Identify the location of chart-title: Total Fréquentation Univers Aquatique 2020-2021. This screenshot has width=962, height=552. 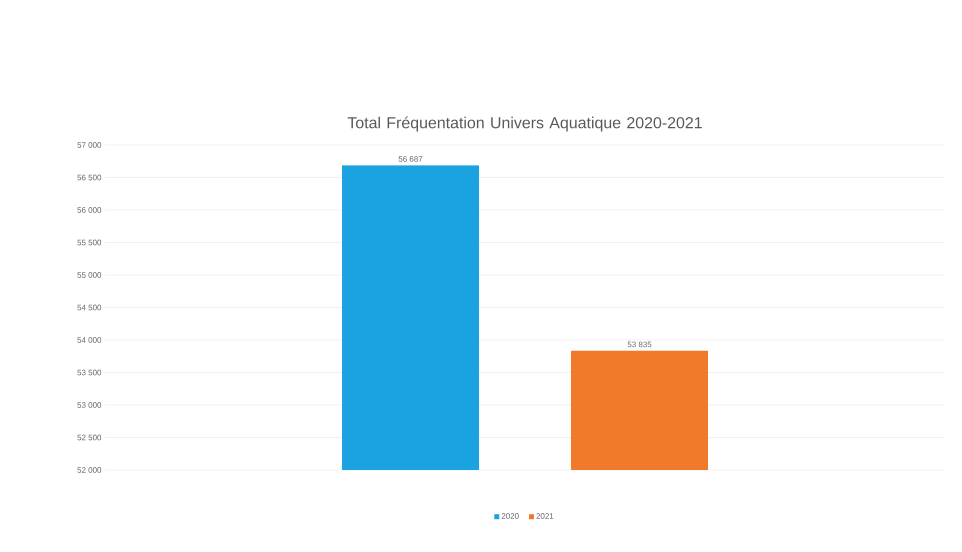
(525, 124).